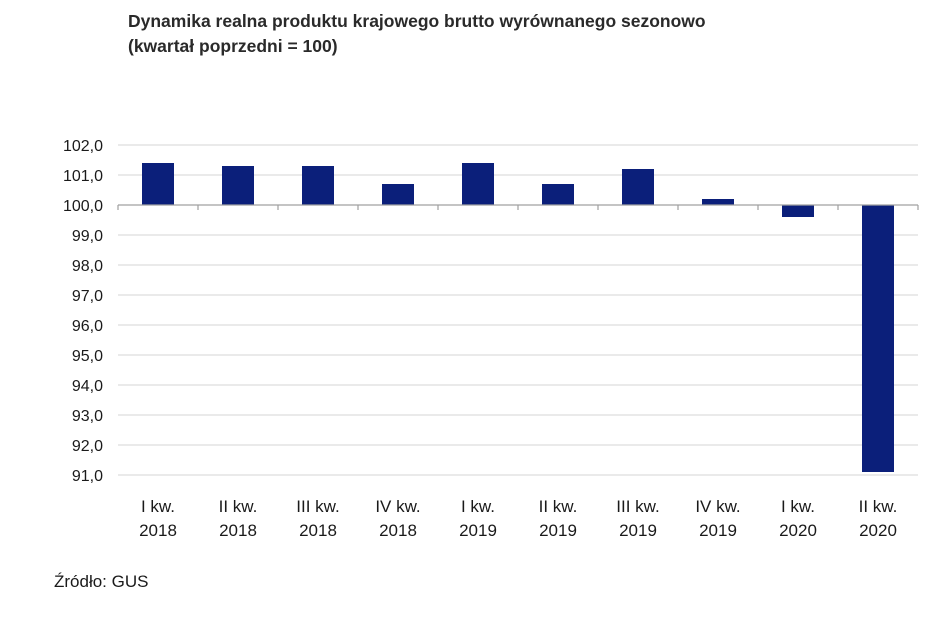  Describe the element at coordinates (101, 581) in the screenshot. I see `source-note: Źródło: GUS` at that location.